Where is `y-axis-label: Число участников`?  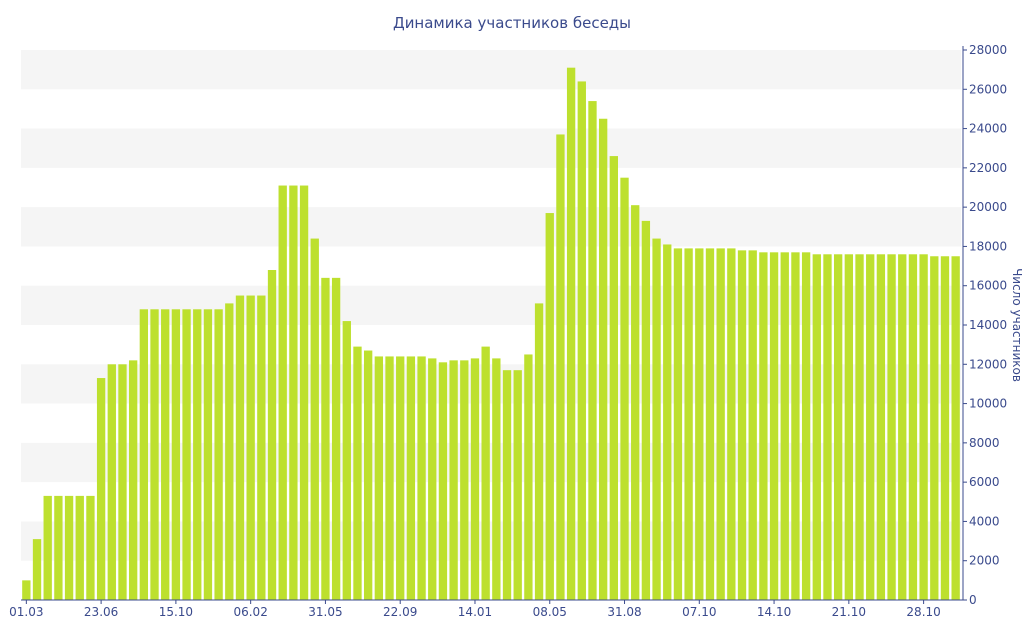 y-axis-label: Число участников is located at coordinates (1017, 325).